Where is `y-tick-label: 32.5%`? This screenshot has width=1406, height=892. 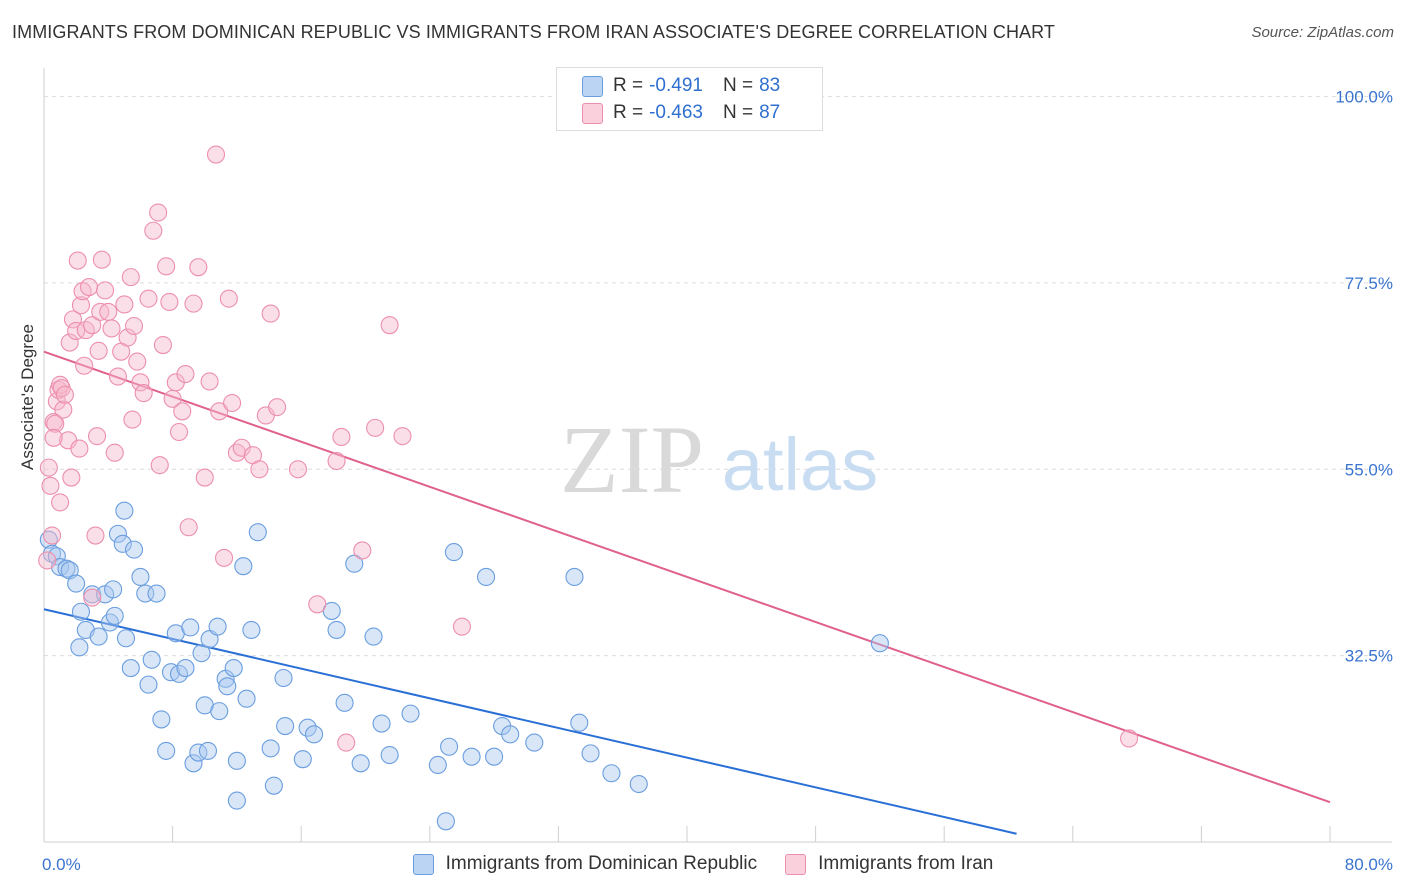 y-tick-label: 32.5% is located at coordinates (1369, 656).